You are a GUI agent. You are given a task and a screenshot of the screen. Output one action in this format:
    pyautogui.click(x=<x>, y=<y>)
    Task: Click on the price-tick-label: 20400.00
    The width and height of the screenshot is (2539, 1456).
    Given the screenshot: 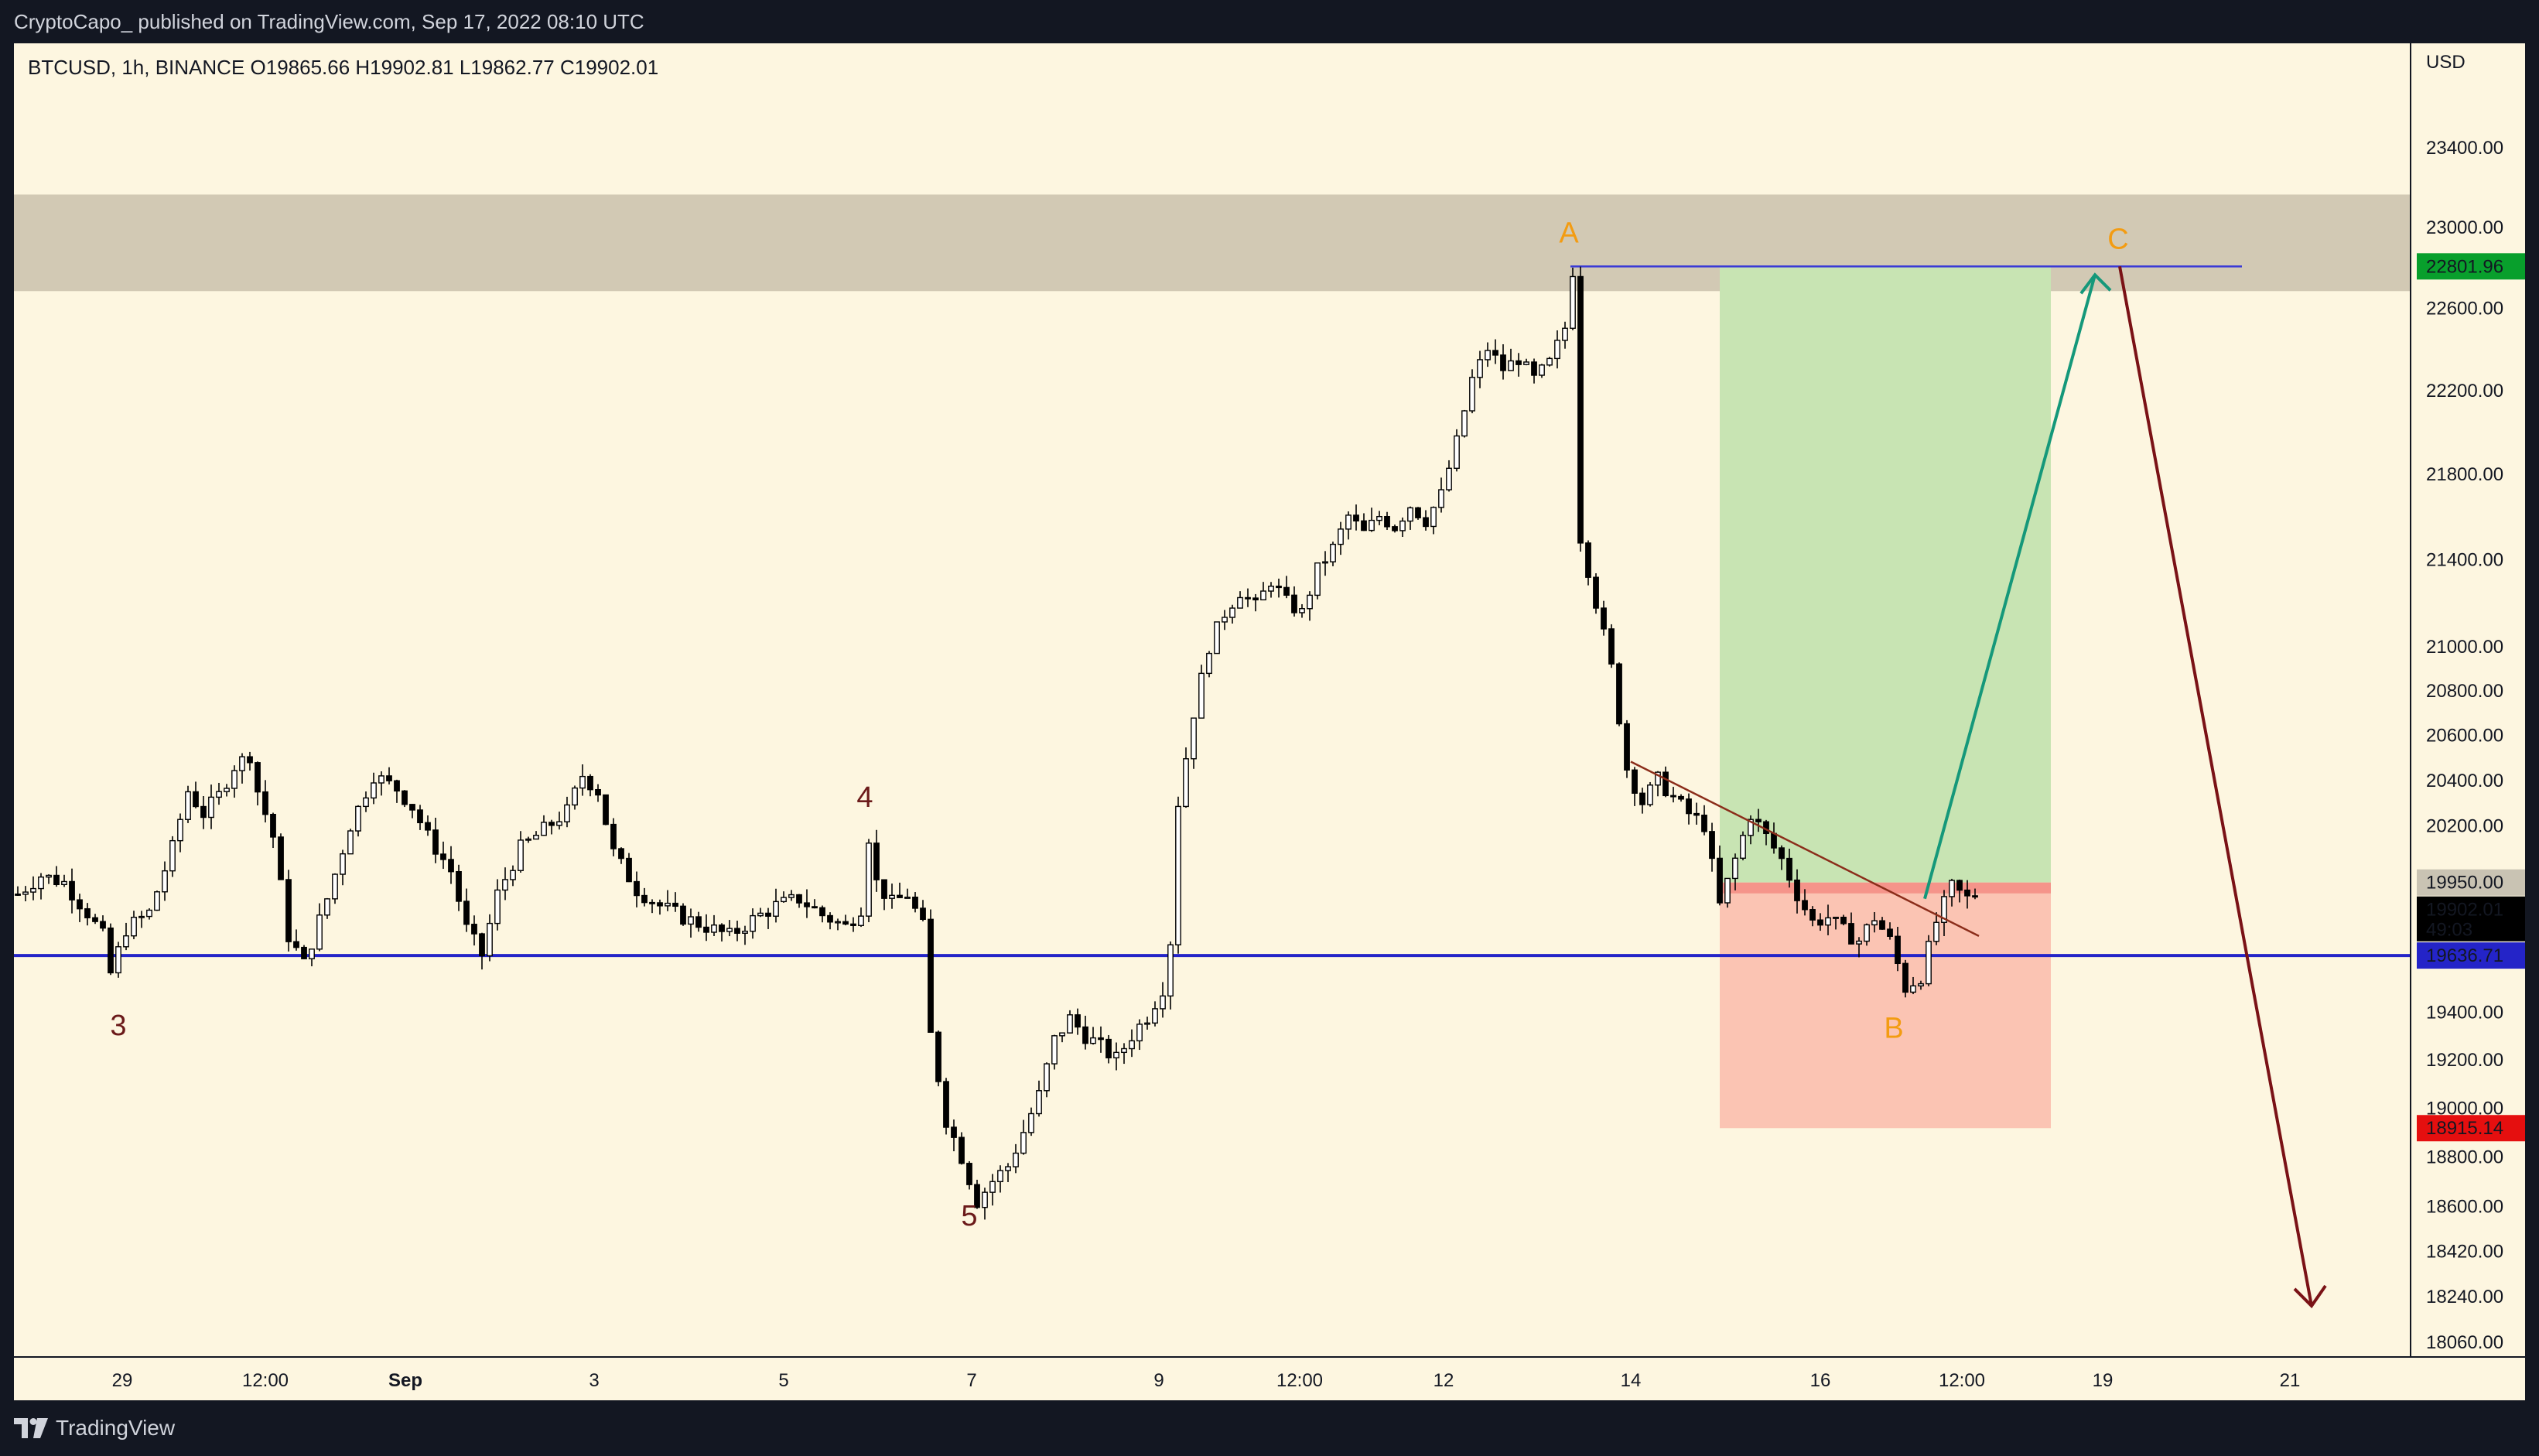 What is the action you would take?
    pyautogui.click(x=2464, y=781)
    